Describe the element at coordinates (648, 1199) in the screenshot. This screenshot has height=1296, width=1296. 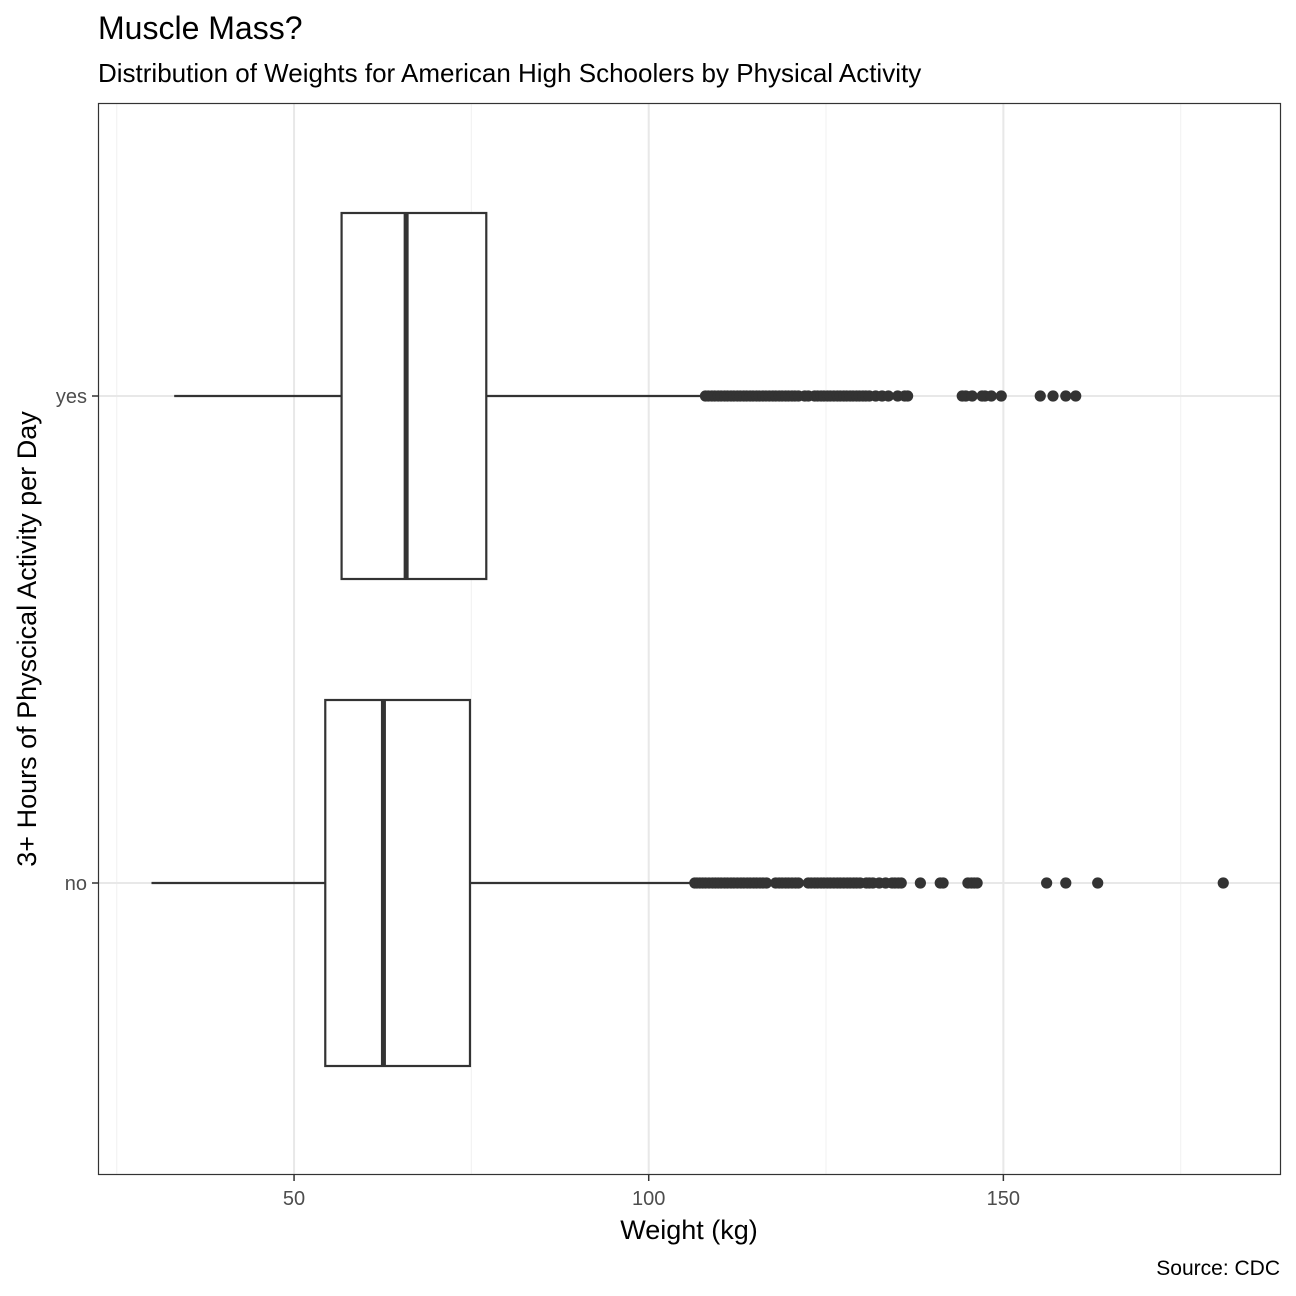
I see `x-tick-label: 100` at that location.